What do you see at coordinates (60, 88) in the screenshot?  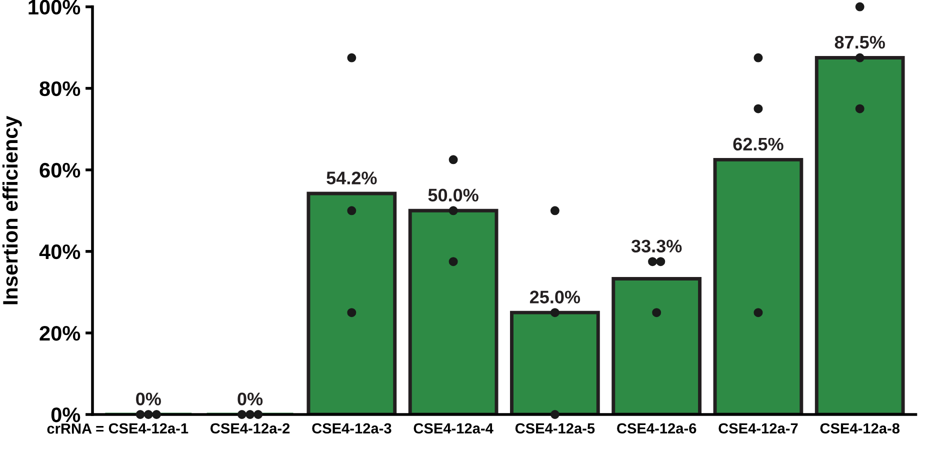 I see `y-tick-label: 80%` at bounding box center [60, 88].